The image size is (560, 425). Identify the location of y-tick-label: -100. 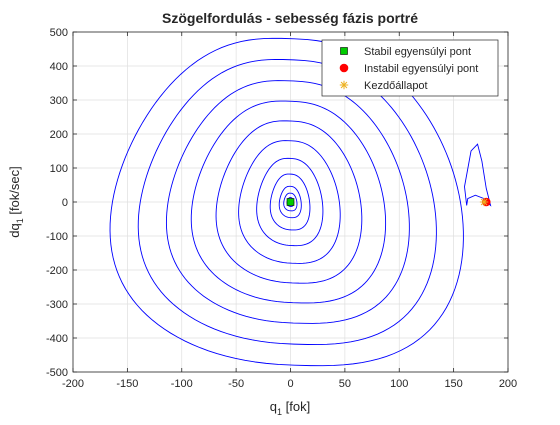
(57, 237).